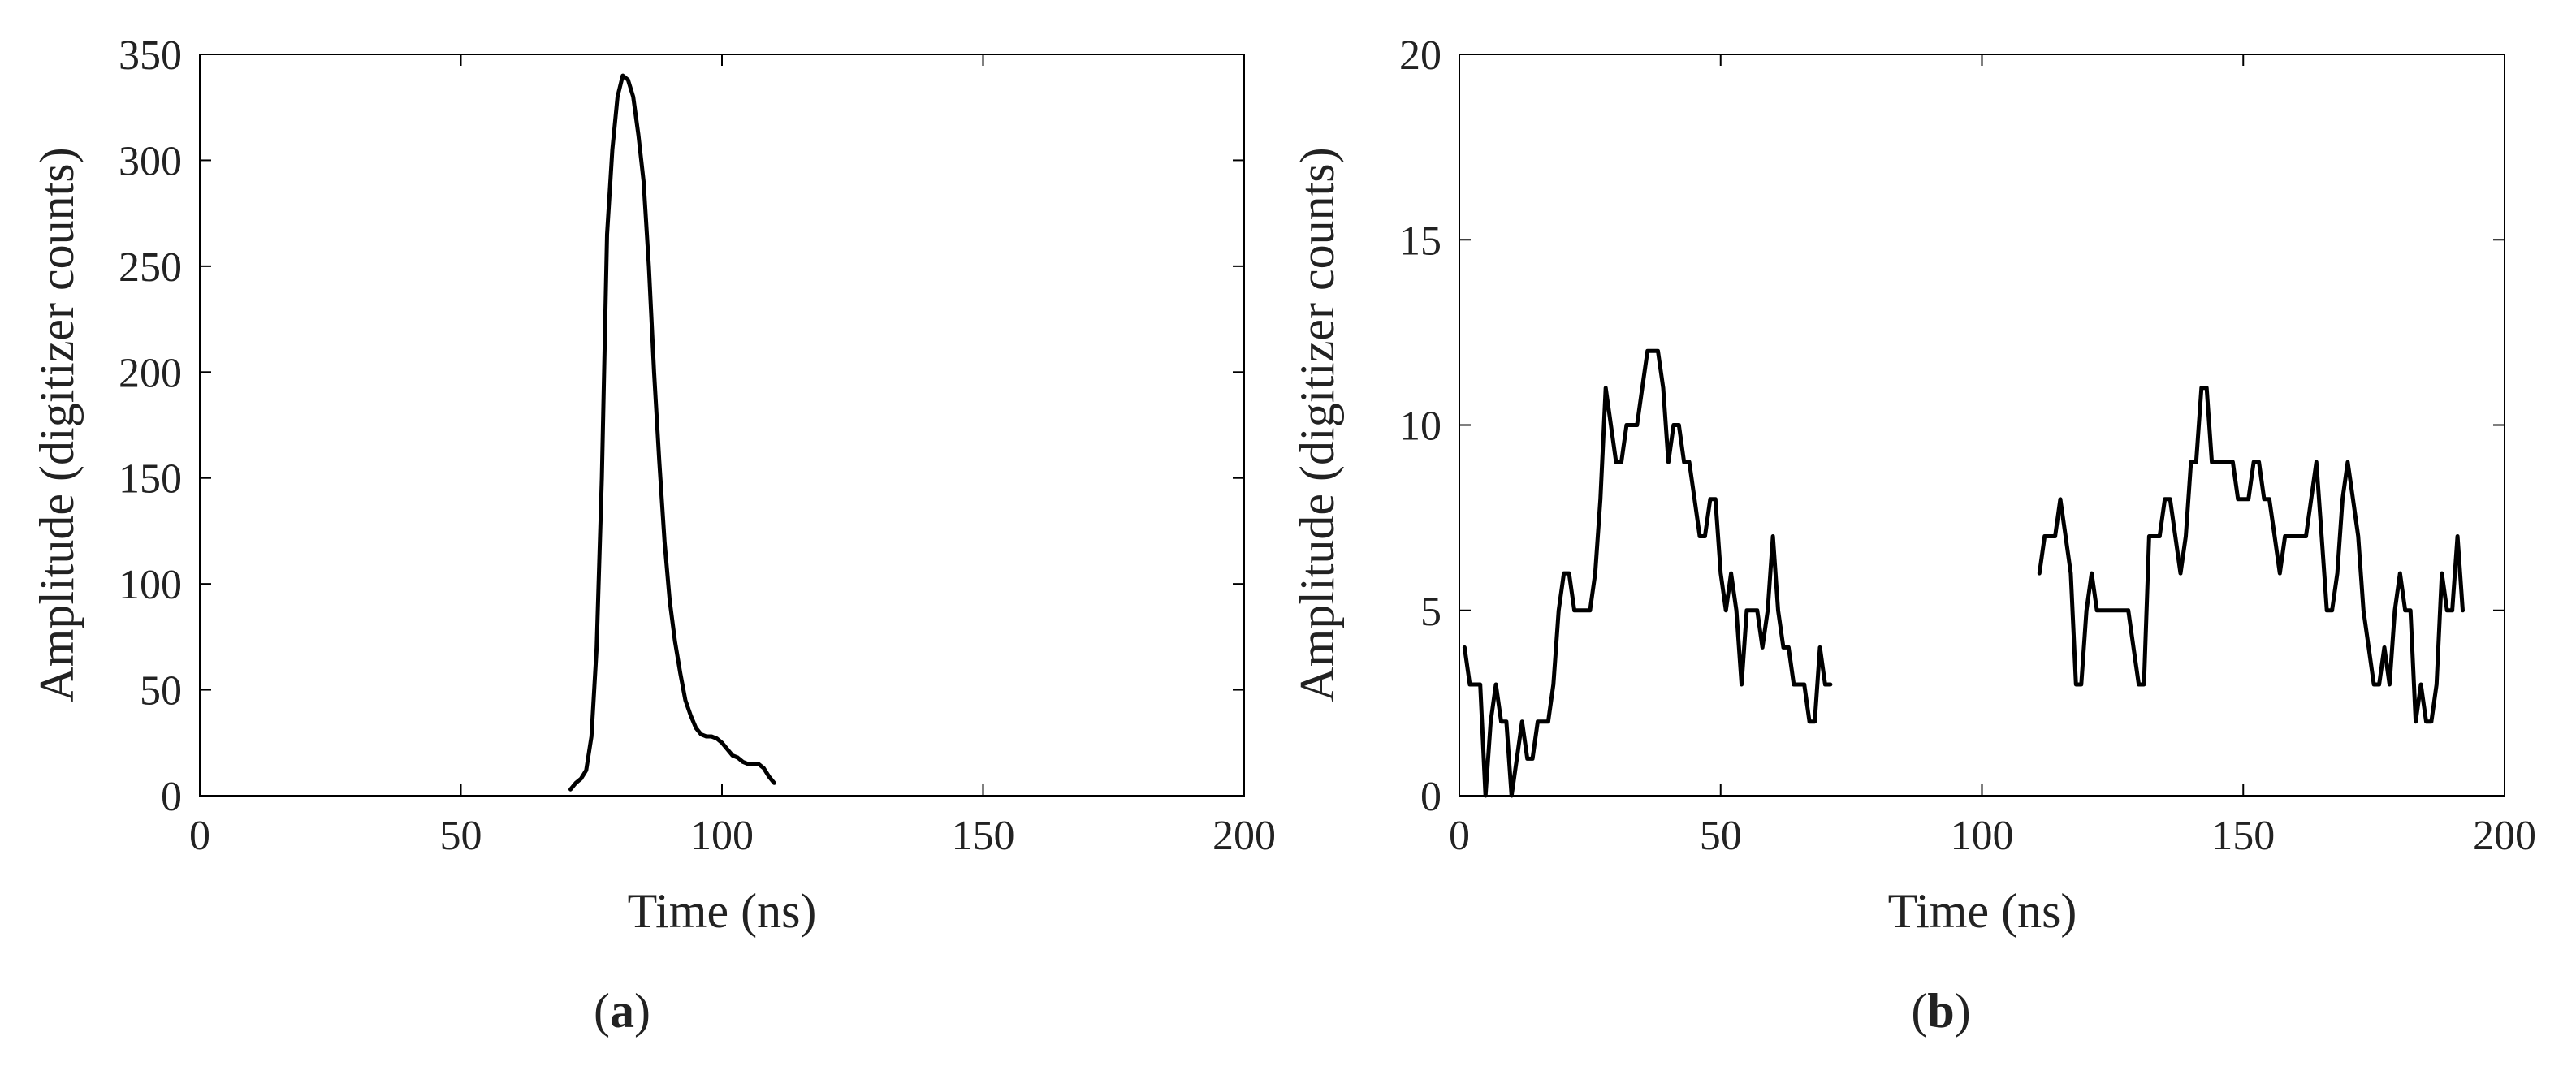 This screenshot has width=2576, height=1075. Describe the element at coordinates (161, 691) in the screenshot. I see `y-tick-label: 50` at that location.